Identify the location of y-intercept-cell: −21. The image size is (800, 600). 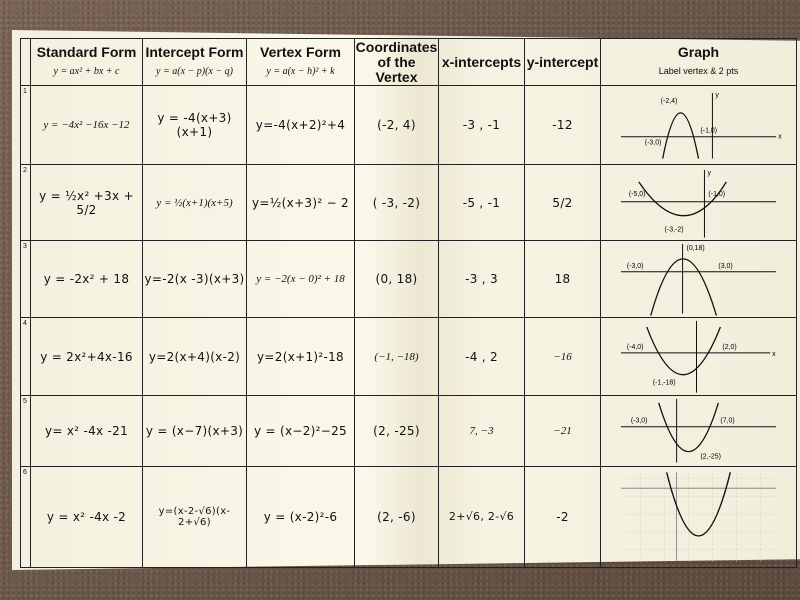
(562, 431).